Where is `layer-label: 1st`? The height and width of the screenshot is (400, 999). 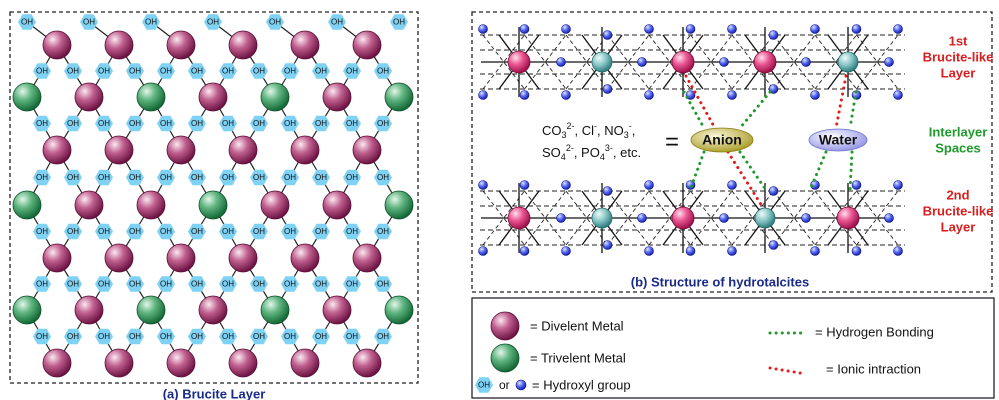
layer-label: 1st is located at coordinates (958, 40).